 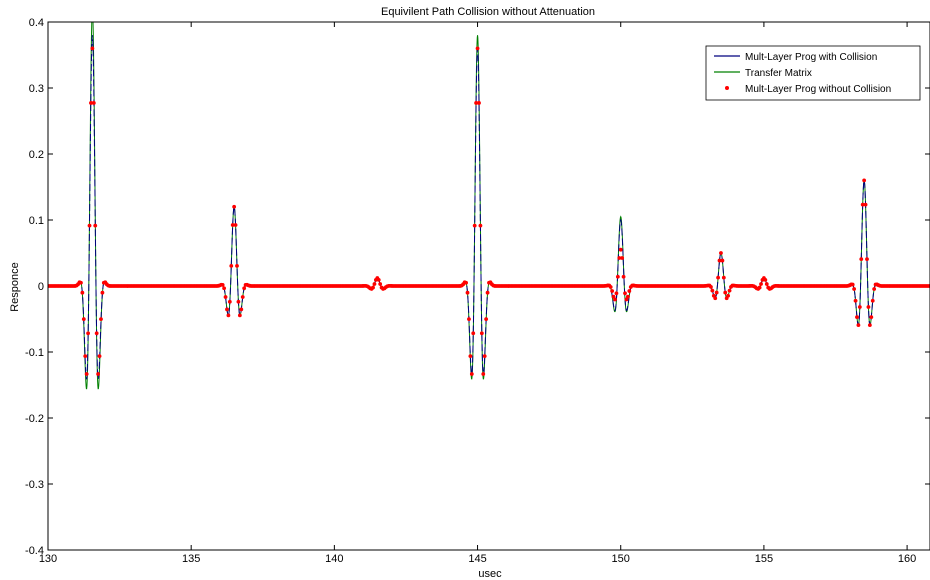 What do you see at coordinates (36, 155) in the screenshot?
I see `y-tick-label: 0.2` at bounding box center [36, 155].